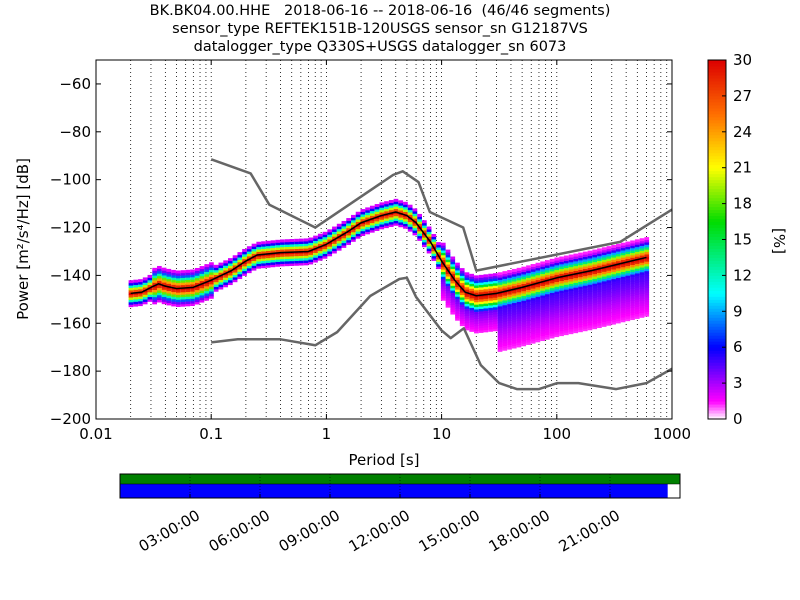 This screenshot has width=800, height=600. I want to click on timeline-tick-label: 03:00:00, so click(169, 530).